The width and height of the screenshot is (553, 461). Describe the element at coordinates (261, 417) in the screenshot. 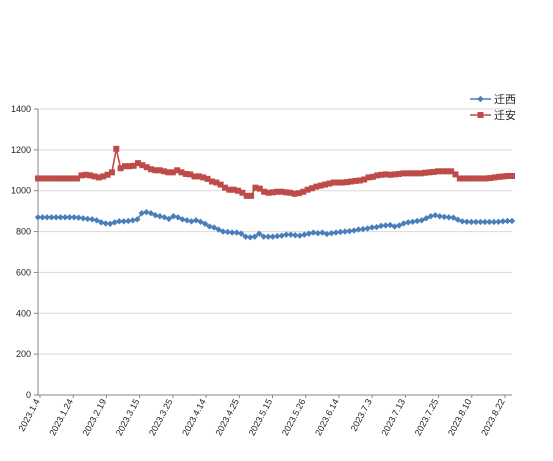

I see `x-tick-label: 2023.5.15` at that location.